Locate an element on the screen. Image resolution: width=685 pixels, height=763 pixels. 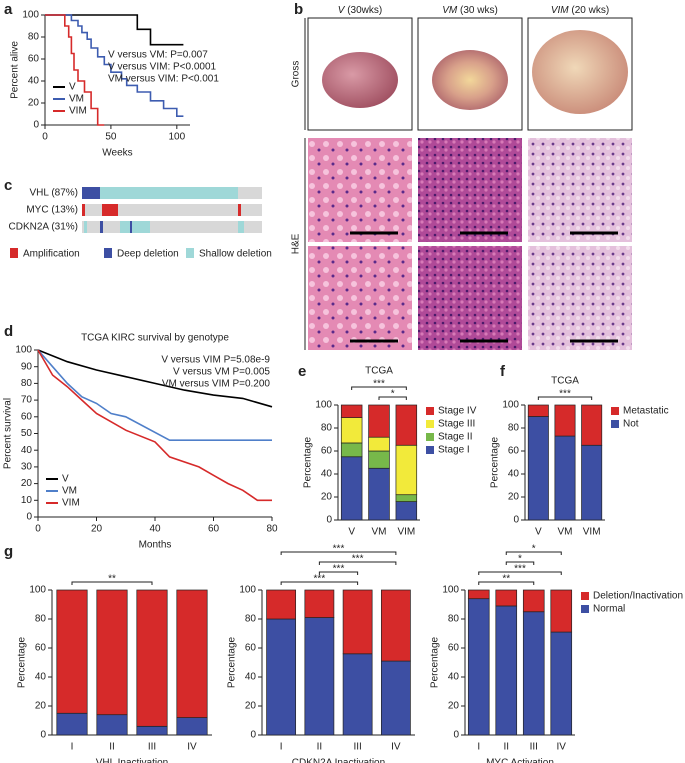
legend-label: VIM is located at coordinates (78, 111).